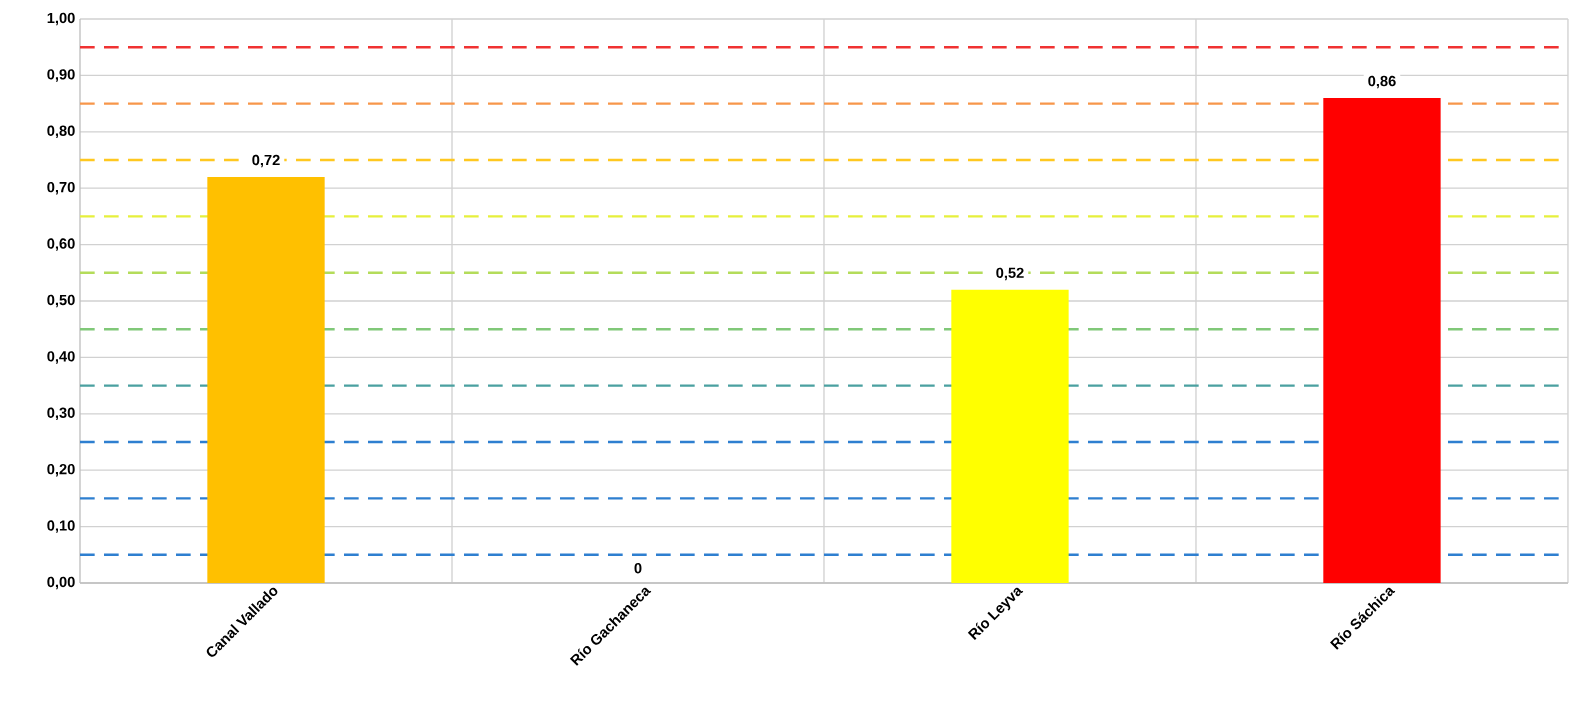 The width and height of the screenshot is (1570, 701). Describe the element at coordinates (61, 188) in the screenshot. I see `y-tick-label: 0,70` at that location.